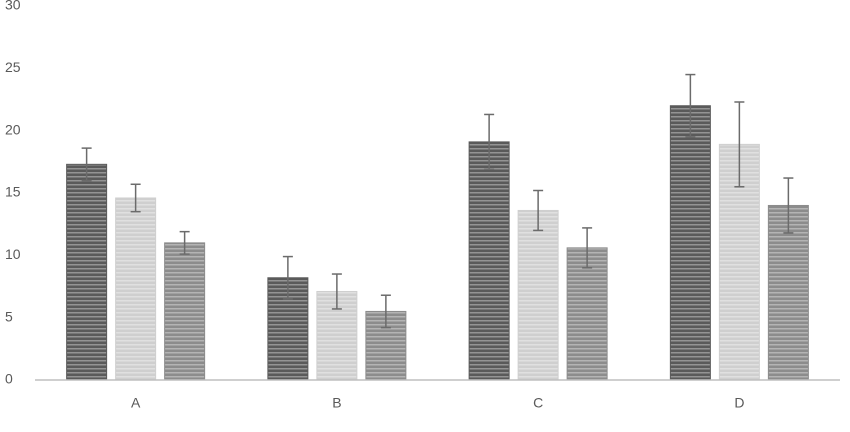 The image size is (850, 432). Describe the element at coordinates (13, 254) in the screenshot. I see `y-tick-label: 10` at that location.